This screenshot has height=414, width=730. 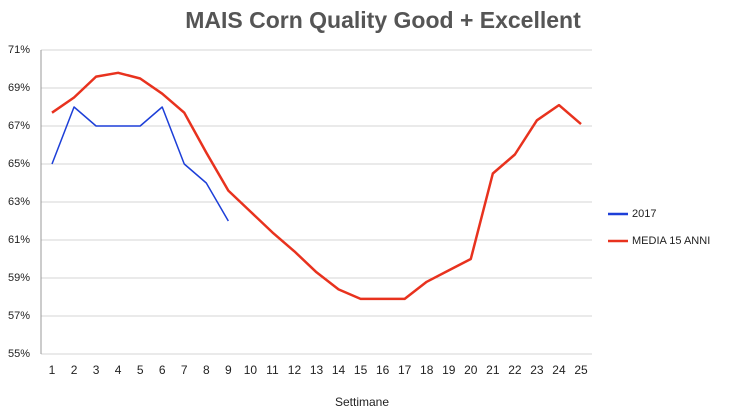 I want to click on x-tick-label: 6, so click(x=162, y=370).